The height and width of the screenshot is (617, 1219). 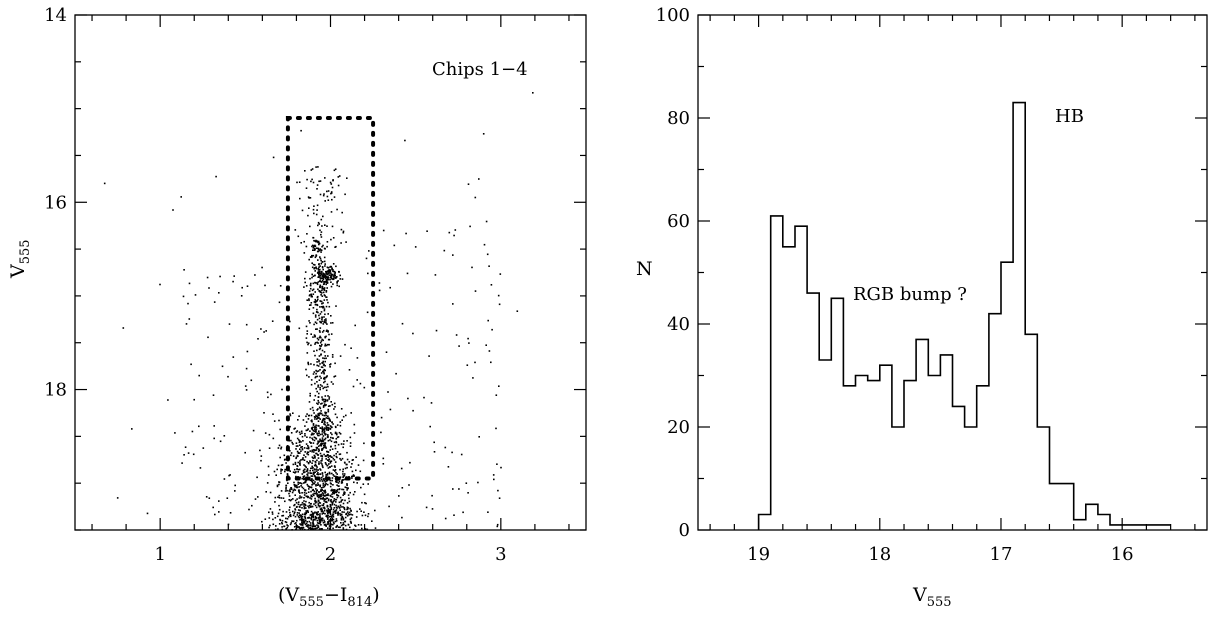 What do you see at coordinates (500, 554) in the screenshot?
I see `cmd-x-tick-label: 3` at bounding box center [500, 554].